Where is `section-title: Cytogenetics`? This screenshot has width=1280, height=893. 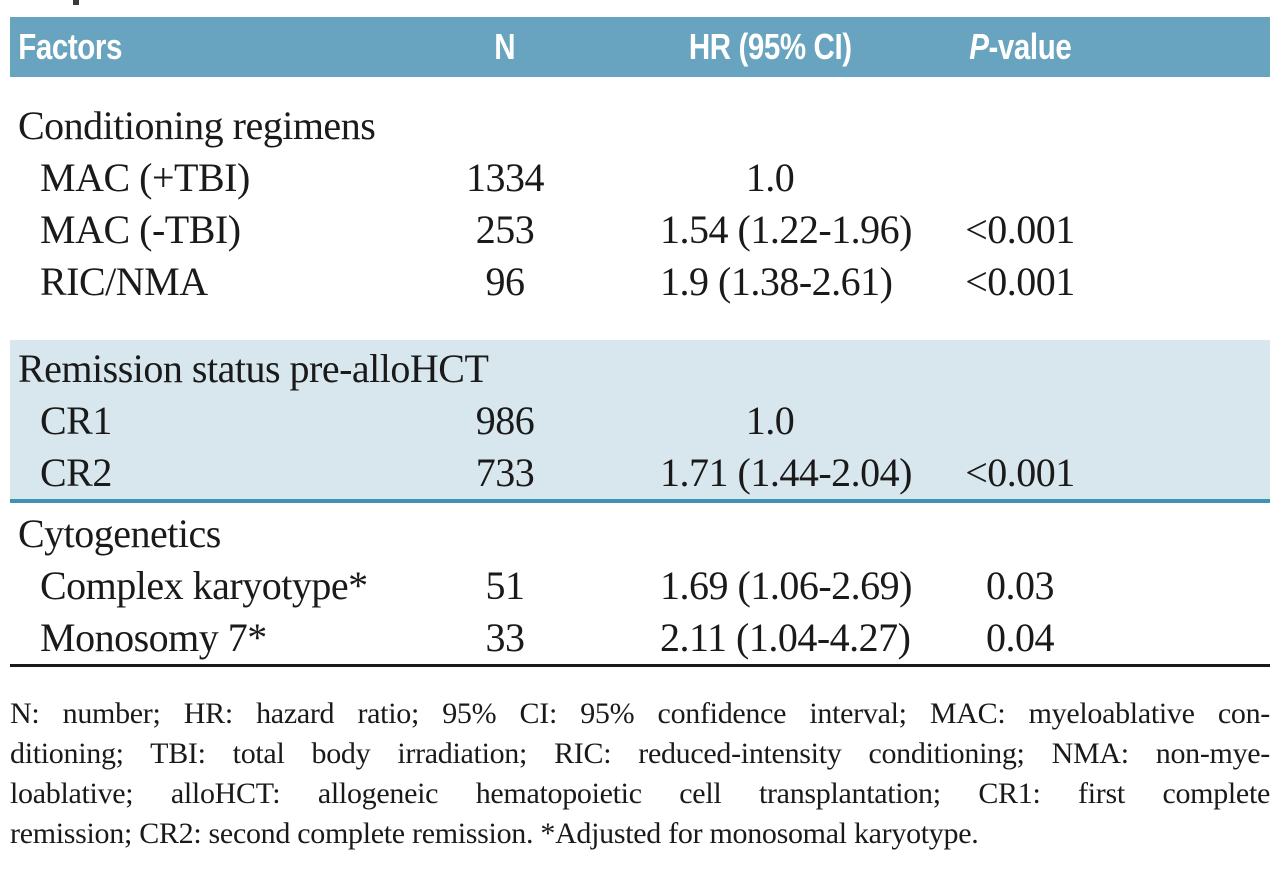 section-title: Cytogenetics is located at coordinates (119, 533).